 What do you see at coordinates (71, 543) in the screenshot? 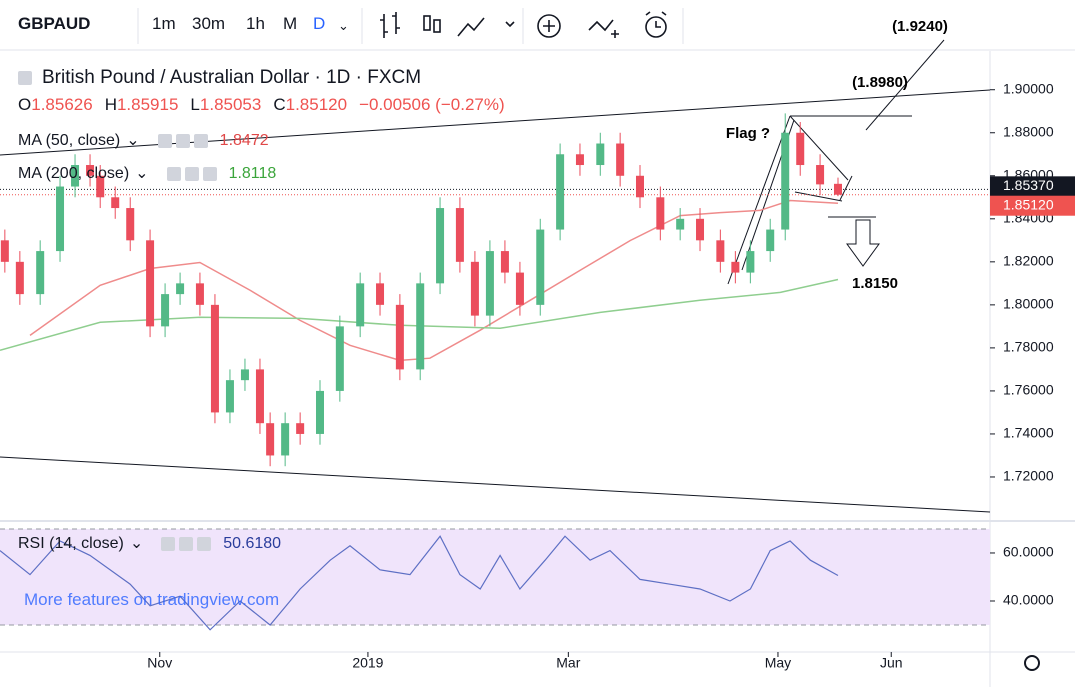
I see `indicator-name: RSI (14, close)` at bounding box center [71, 543].